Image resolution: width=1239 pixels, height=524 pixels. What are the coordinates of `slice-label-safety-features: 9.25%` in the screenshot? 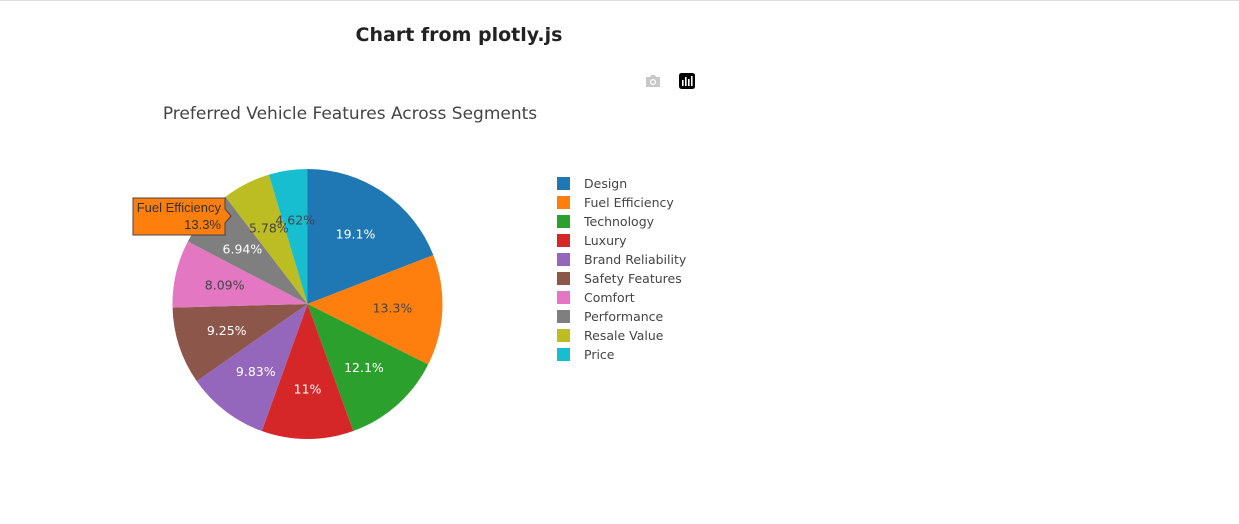 It's located at (227, 330).